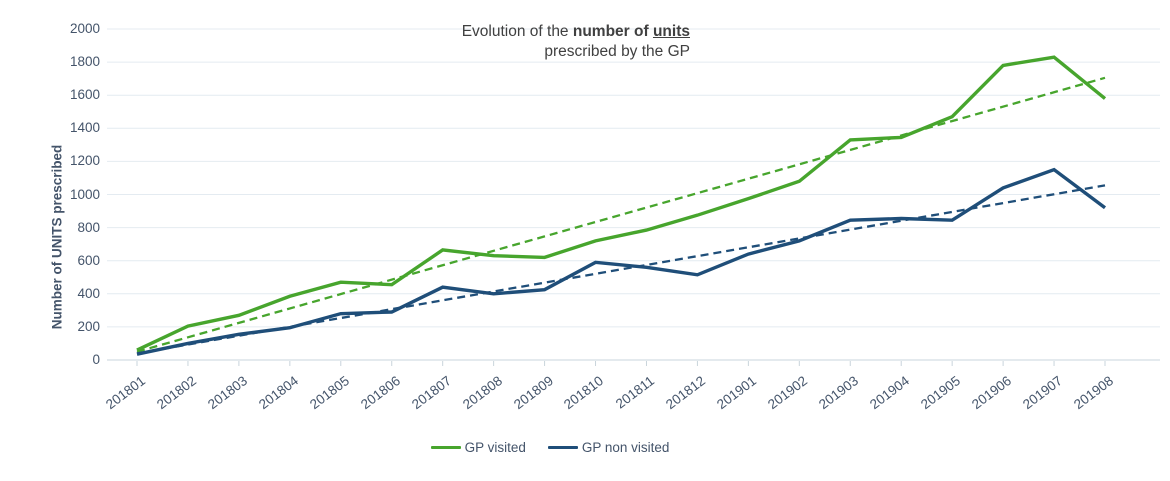  What do you see at coordinates (88, 260) in the screenshot?
I see `y-tick-label: 600` at bounding box center [88, 260].